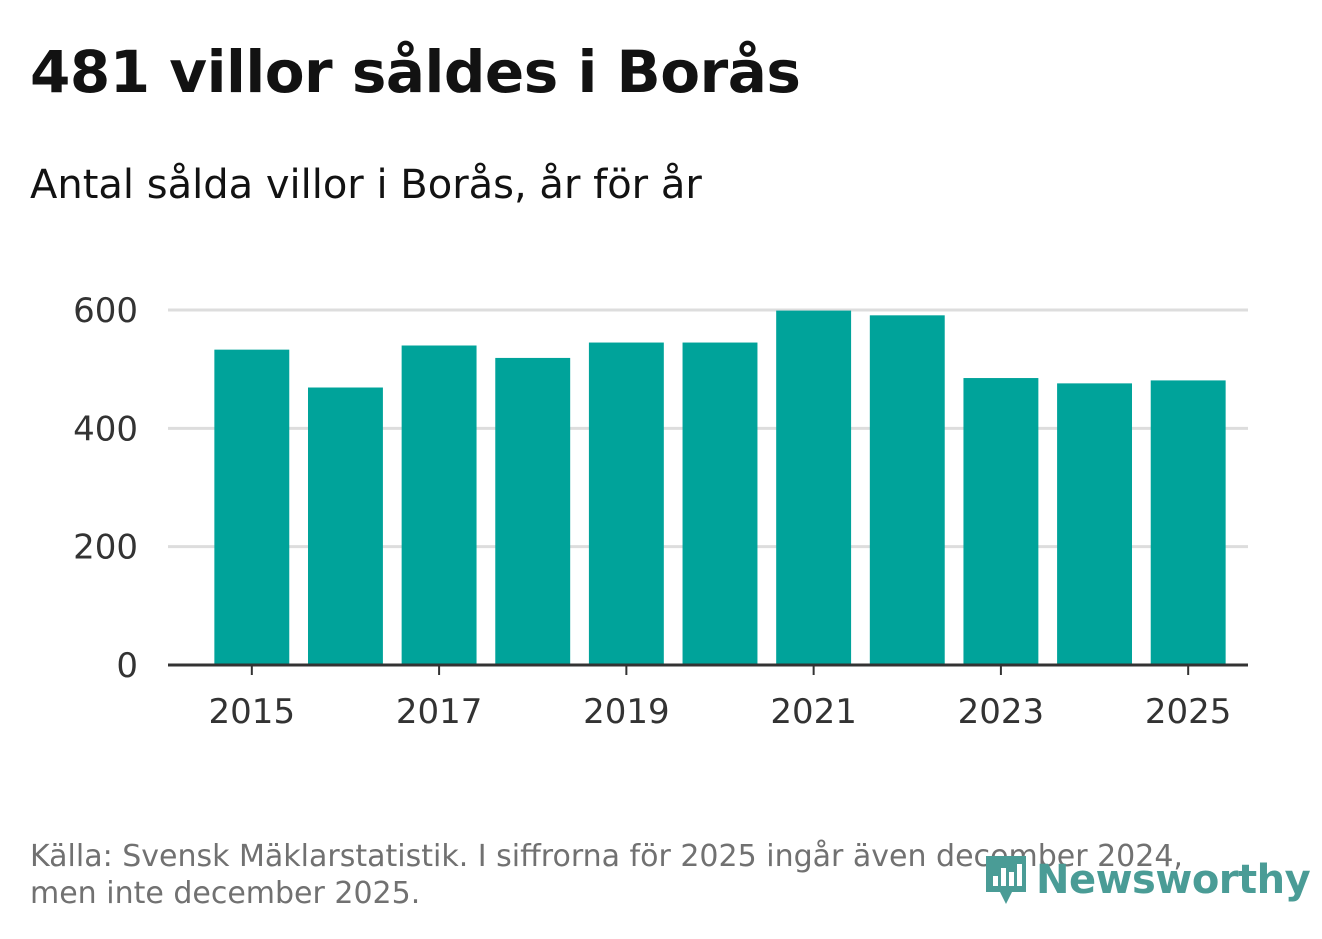 This screenshot has height=939, width=1322. Describe the element at coordinates (439, 712) in the screenshot. I see `x-tick-label-2017: 2017` at that location.